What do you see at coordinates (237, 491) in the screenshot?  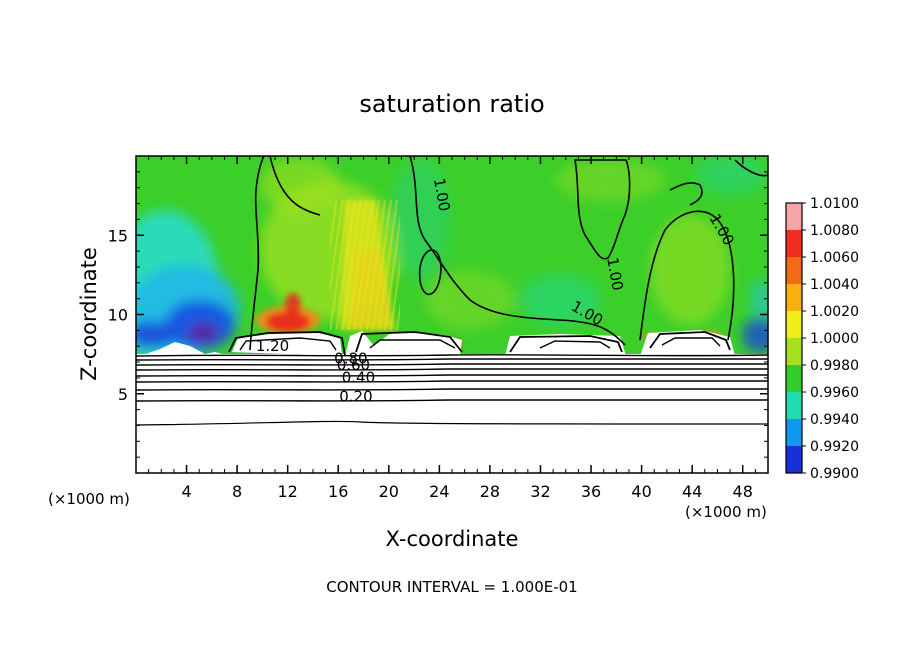 I see `x-tick-label: 8` at bounding box center [237, 491].